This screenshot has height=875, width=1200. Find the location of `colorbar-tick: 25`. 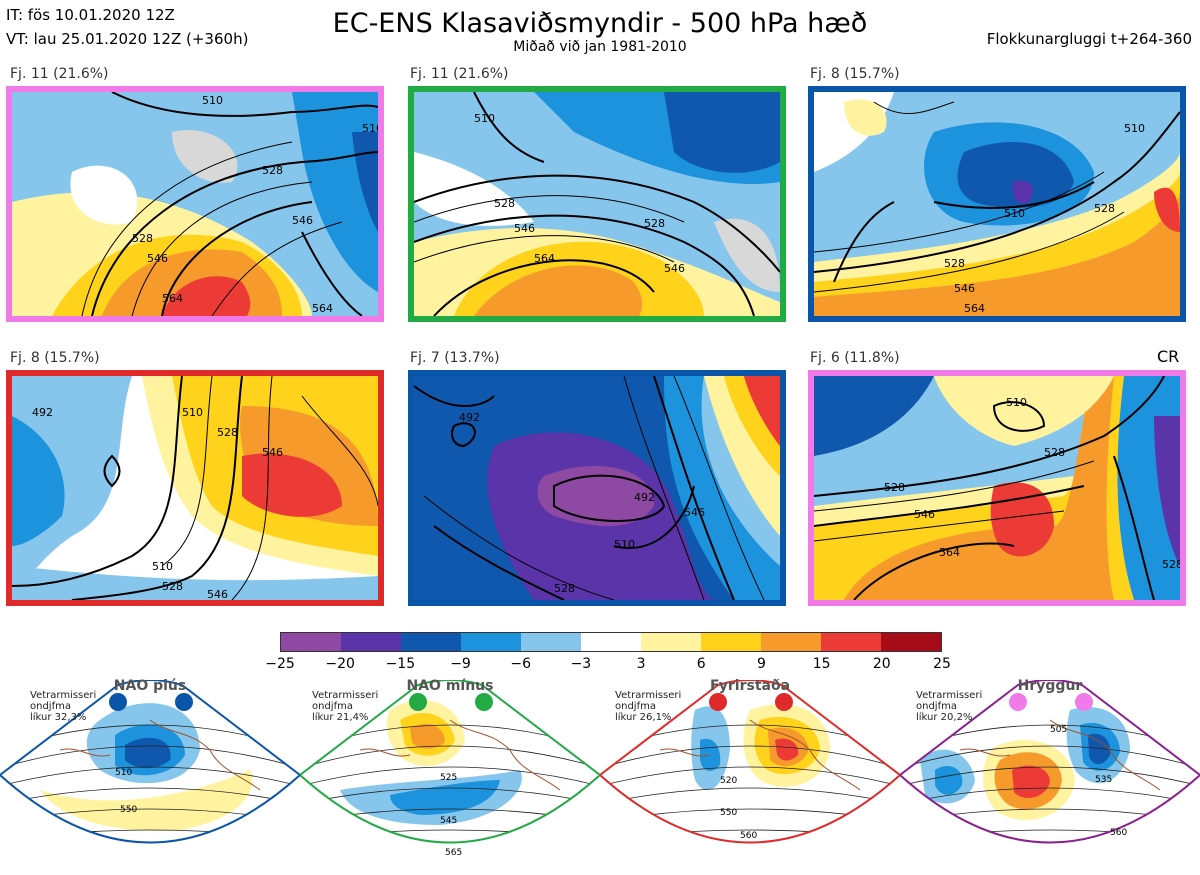

colorbar-tick: 25 is located at coordinates (942, 664).